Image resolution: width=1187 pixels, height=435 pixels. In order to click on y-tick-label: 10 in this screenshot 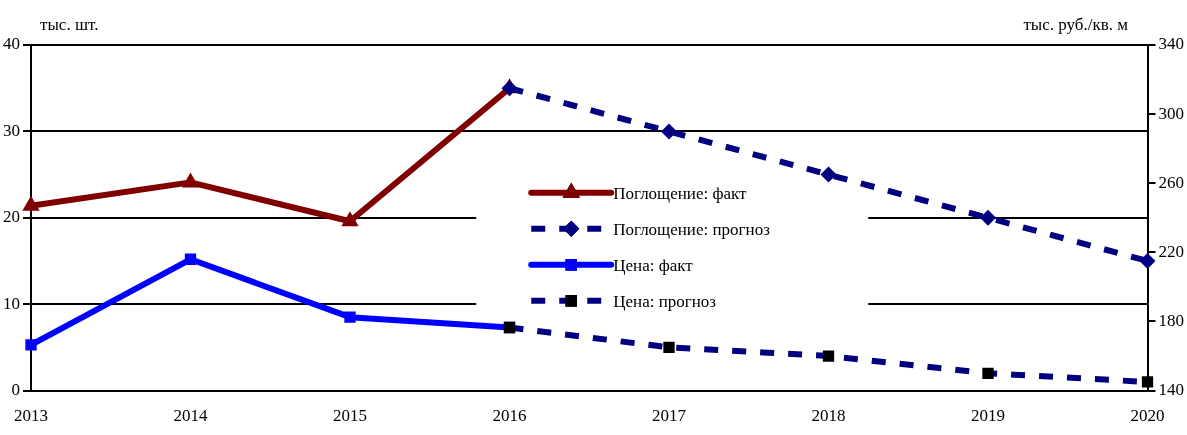, I will do `click(11, 303)`.